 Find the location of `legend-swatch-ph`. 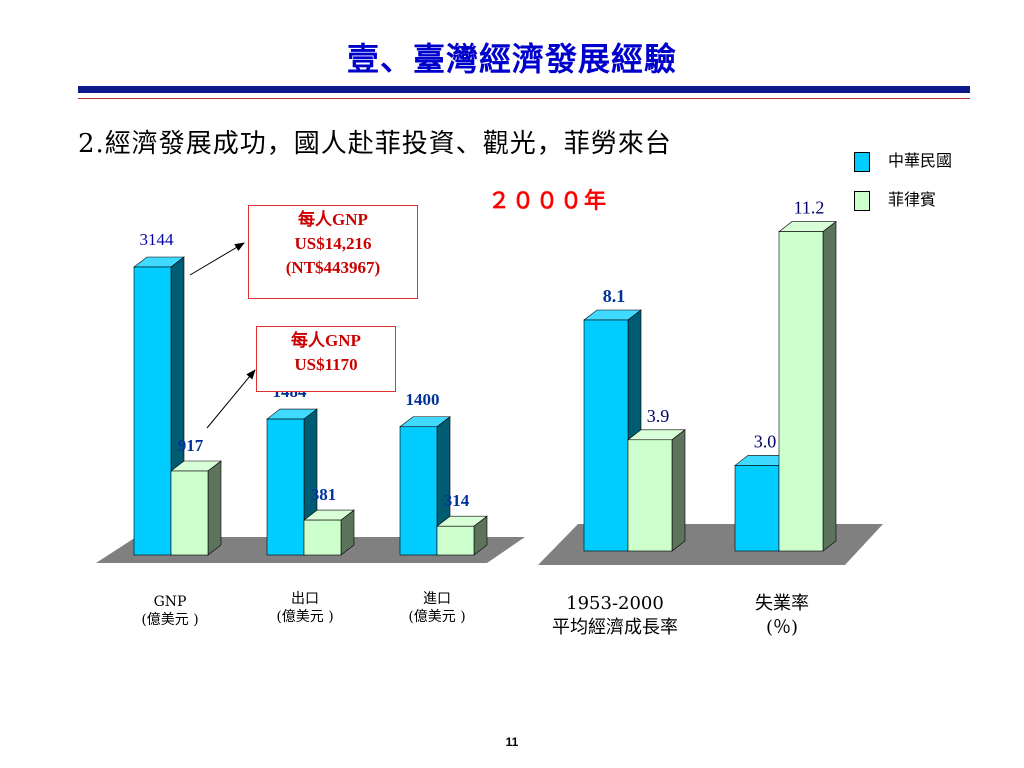

legend-swatch-ph is located at coordinates (862, 200).